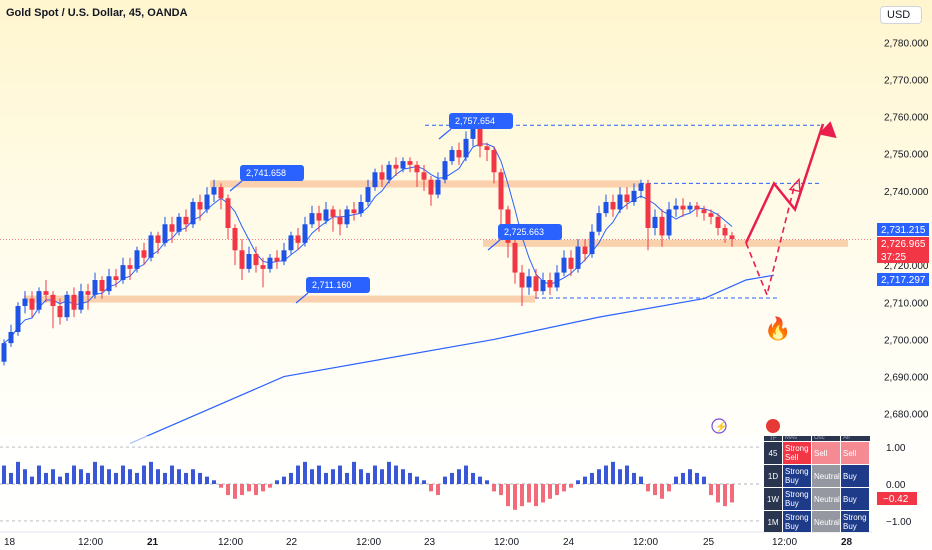 The width and height of the screenshot is (932, 550). I want to click on fire-icon: 🔥, so click(777, 328).